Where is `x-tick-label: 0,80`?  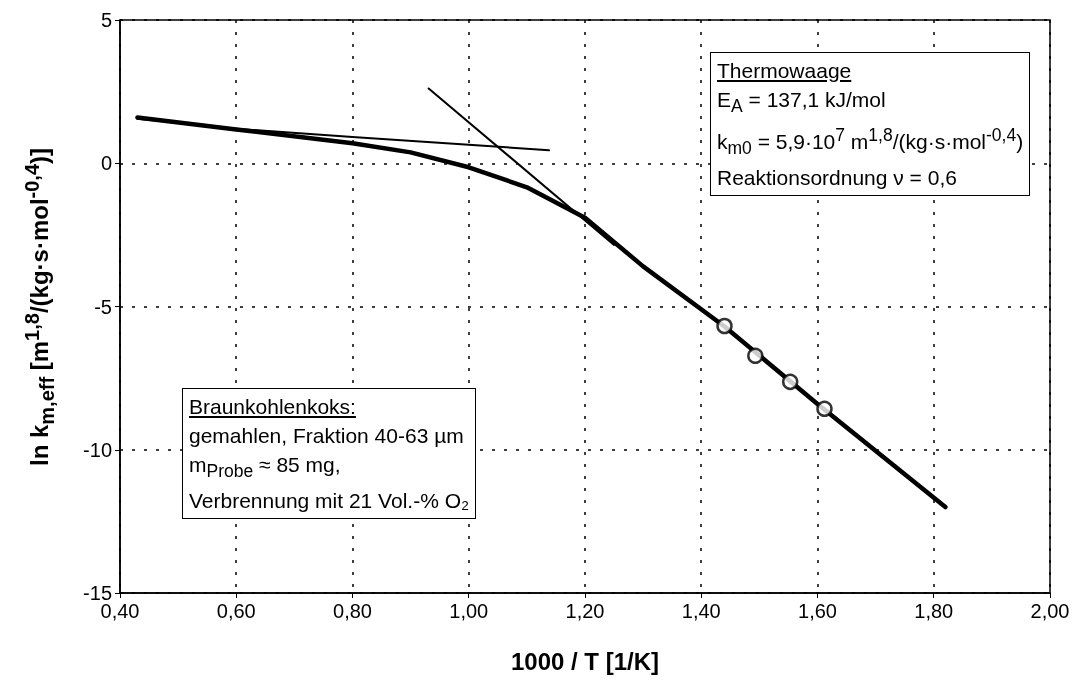 x-tick-label: 0,80 is located at coordinates (352, 611).